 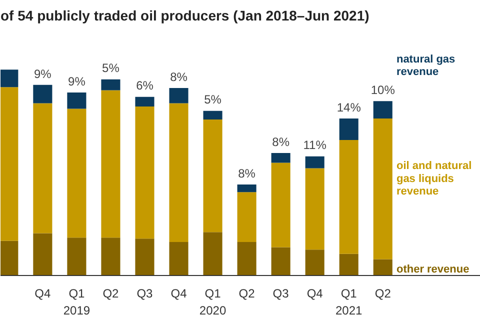 I want to click on chart-title: of 54 publicly traded oil producers (Jan 2018–Jun 2021), so click(x=185, y=16).